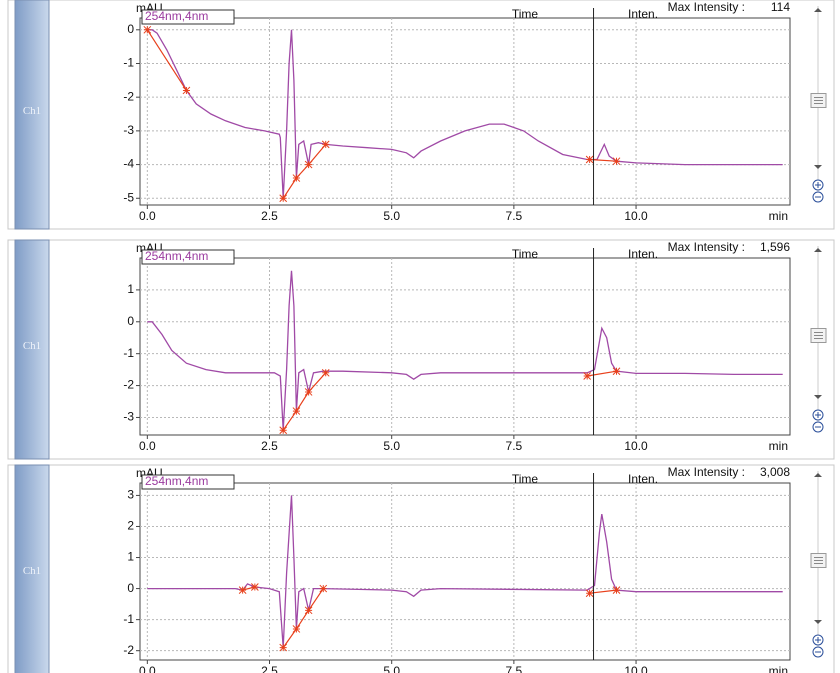 The height and width of the screenshot is (673, 840). Describe the element at coordinates (128, 164) in the screenshot. I see `y-tick-label: -4` at that location.